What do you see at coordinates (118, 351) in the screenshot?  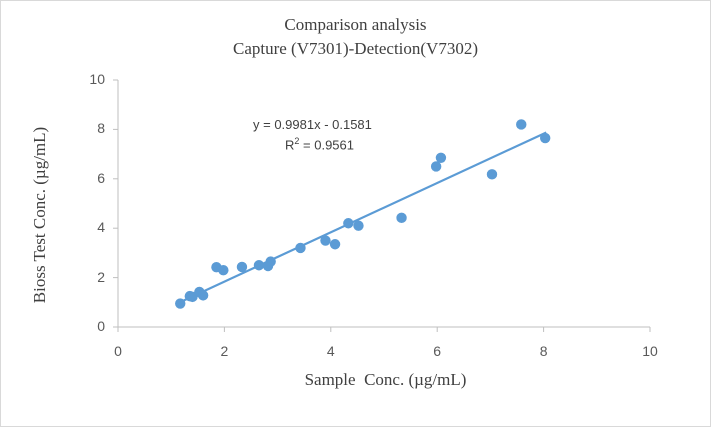 I see `x-tick-label: 0` at bounding box center [118, 351].